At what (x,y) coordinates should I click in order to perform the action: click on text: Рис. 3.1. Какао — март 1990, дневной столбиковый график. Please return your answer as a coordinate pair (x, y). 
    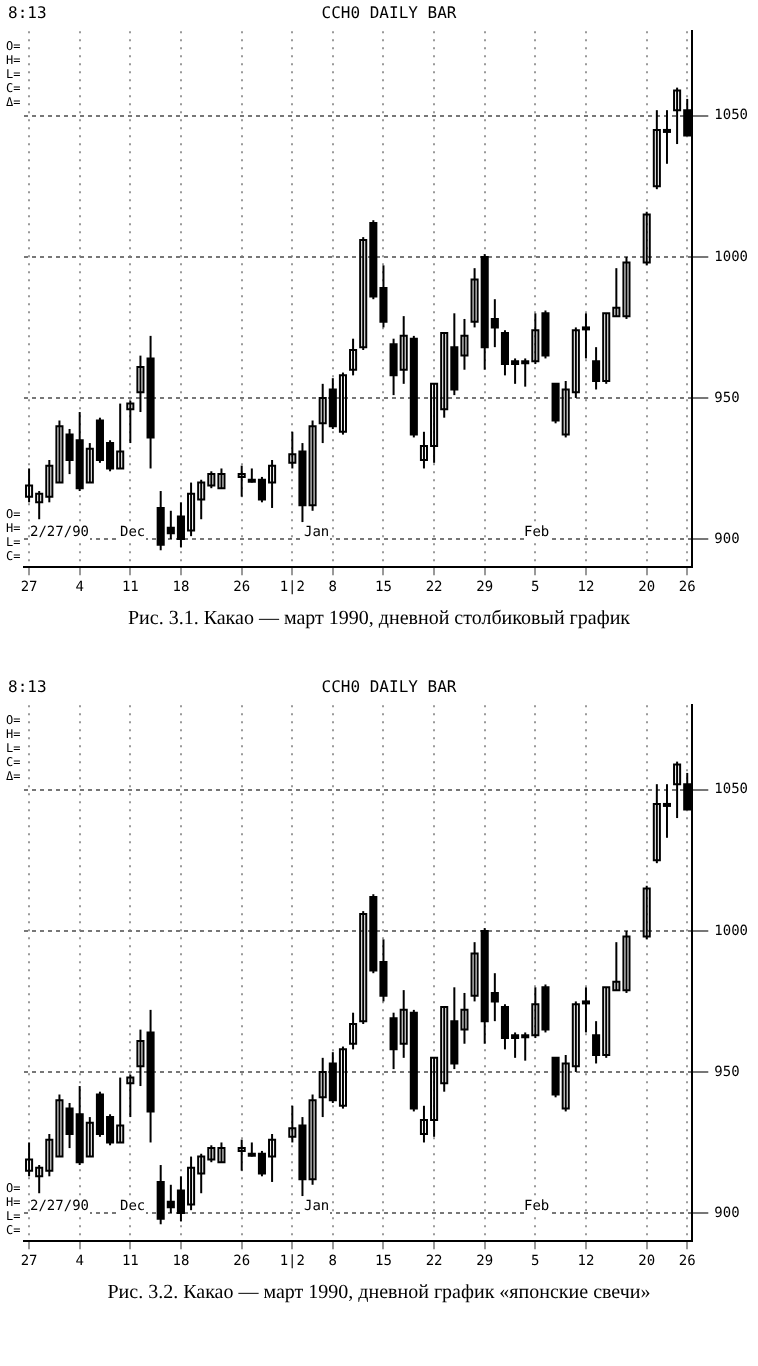
    Looking at the image, I should click on (379, 620).